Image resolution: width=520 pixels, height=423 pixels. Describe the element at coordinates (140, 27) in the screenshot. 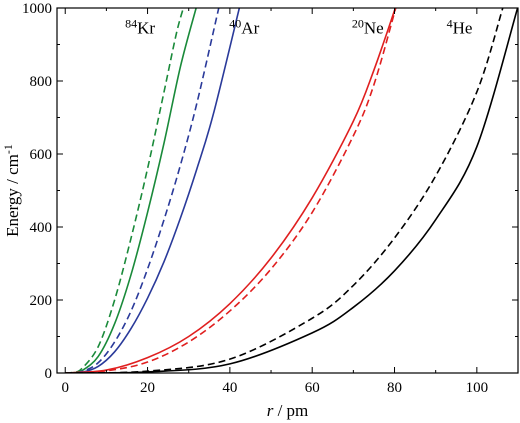

I see `isotope-label-kr: 84Kr` at that location.